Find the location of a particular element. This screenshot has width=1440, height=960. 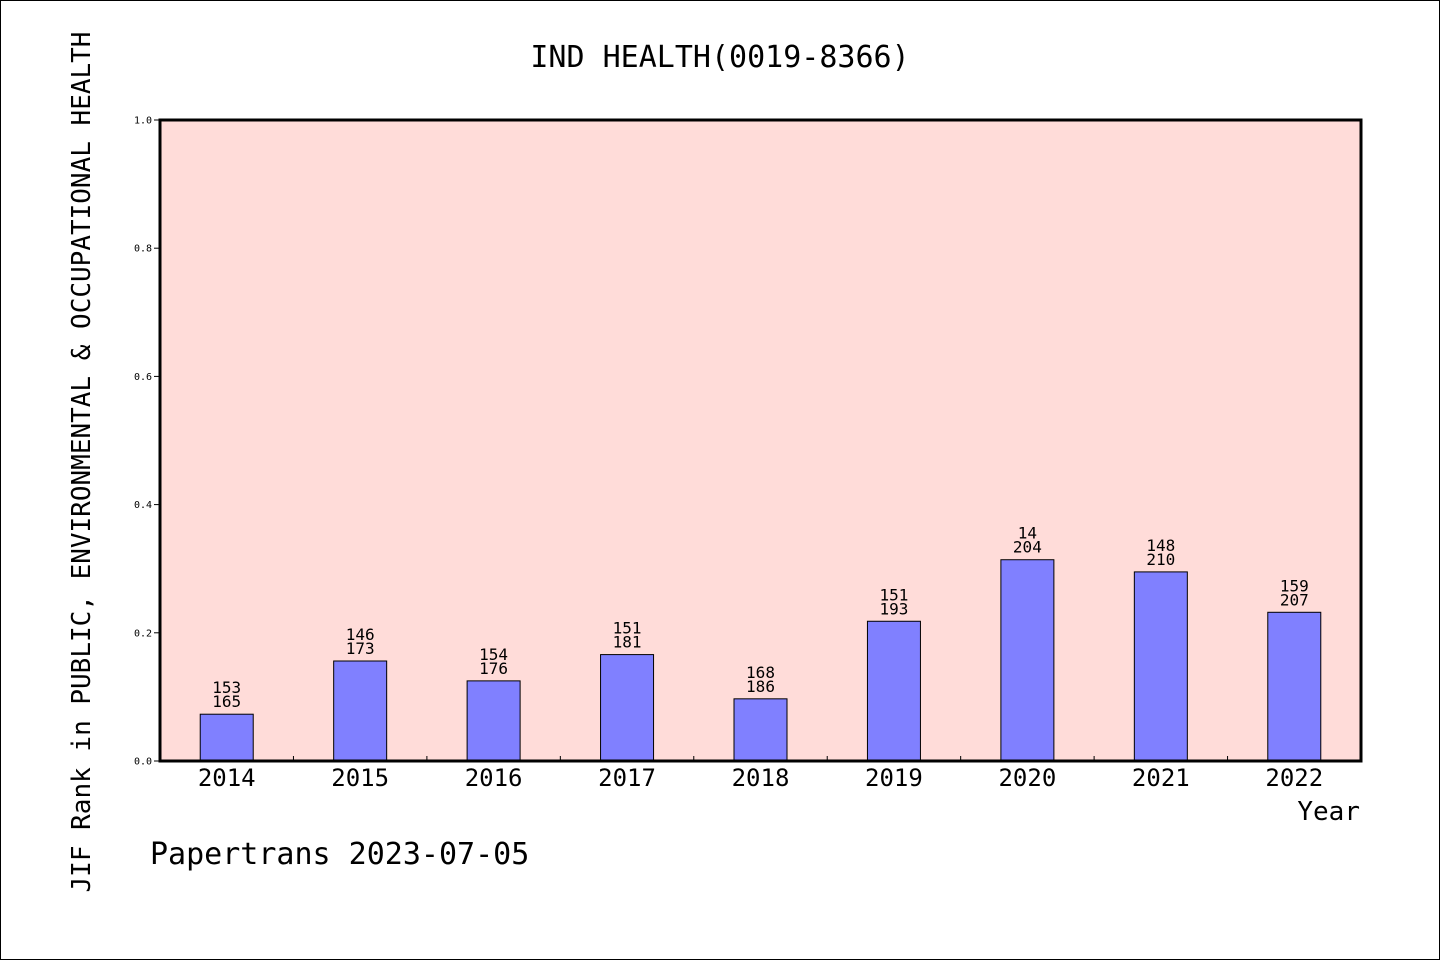

bar-2017 is located at coordinates (627, 708).